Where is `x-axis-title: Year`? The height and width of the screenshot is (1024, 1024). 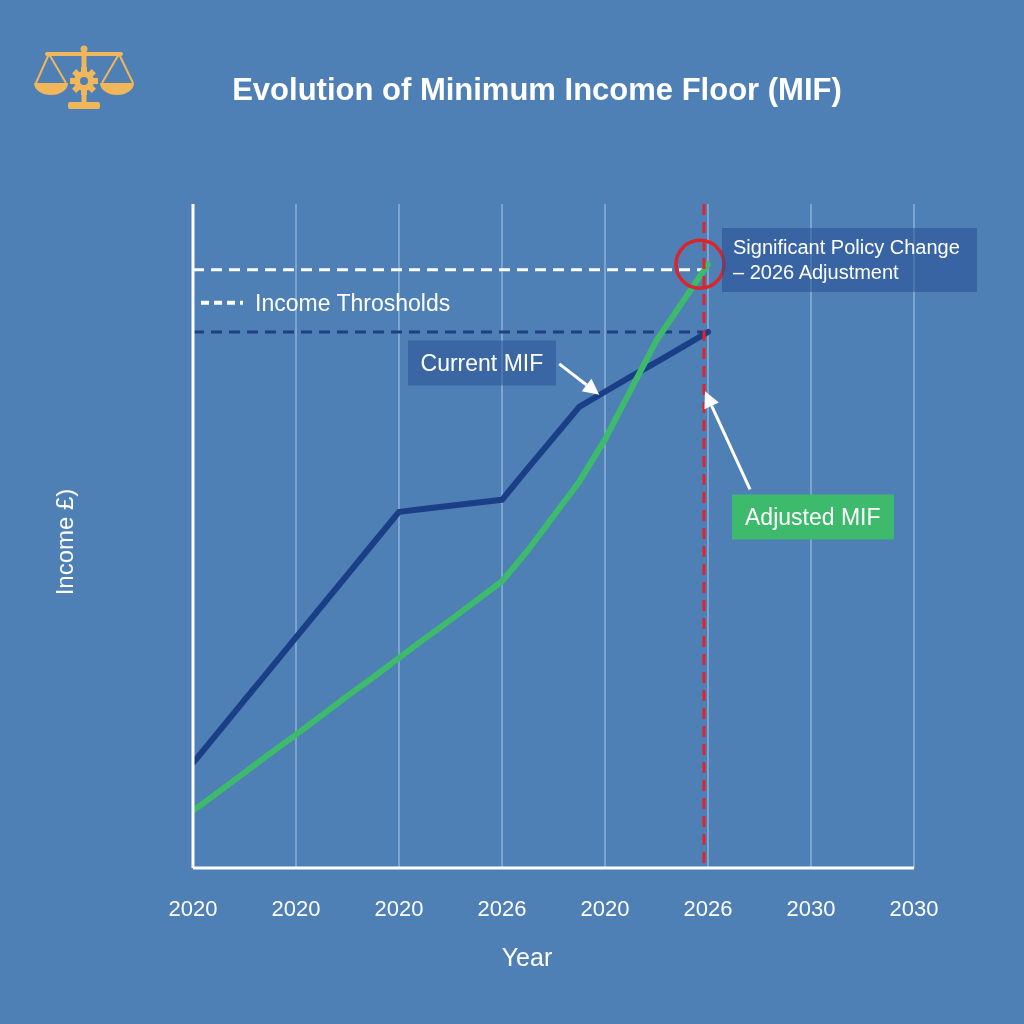
x-axis-title: Year is located at coordinates (527, 957).